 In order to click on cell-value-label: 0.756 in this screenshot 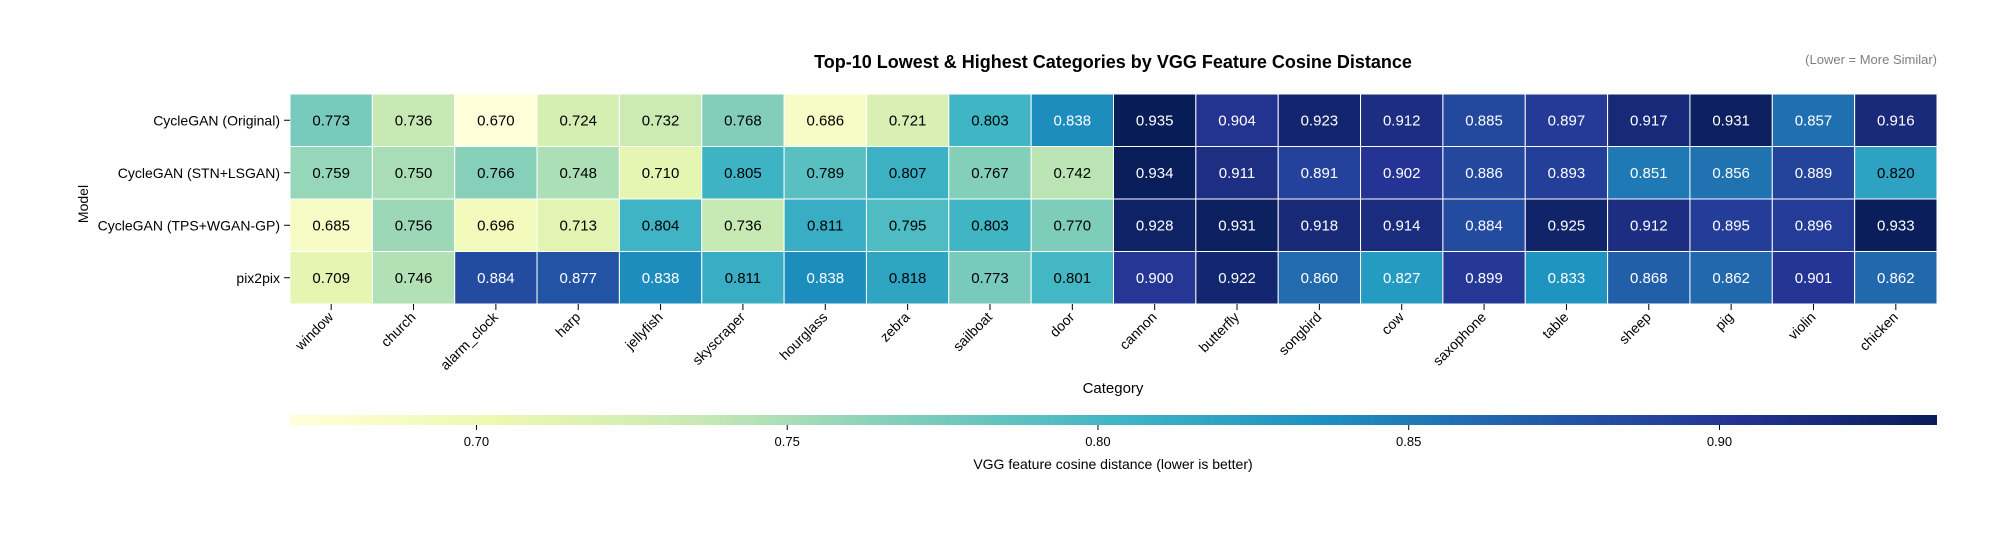, I will do `click(414, 225)`.